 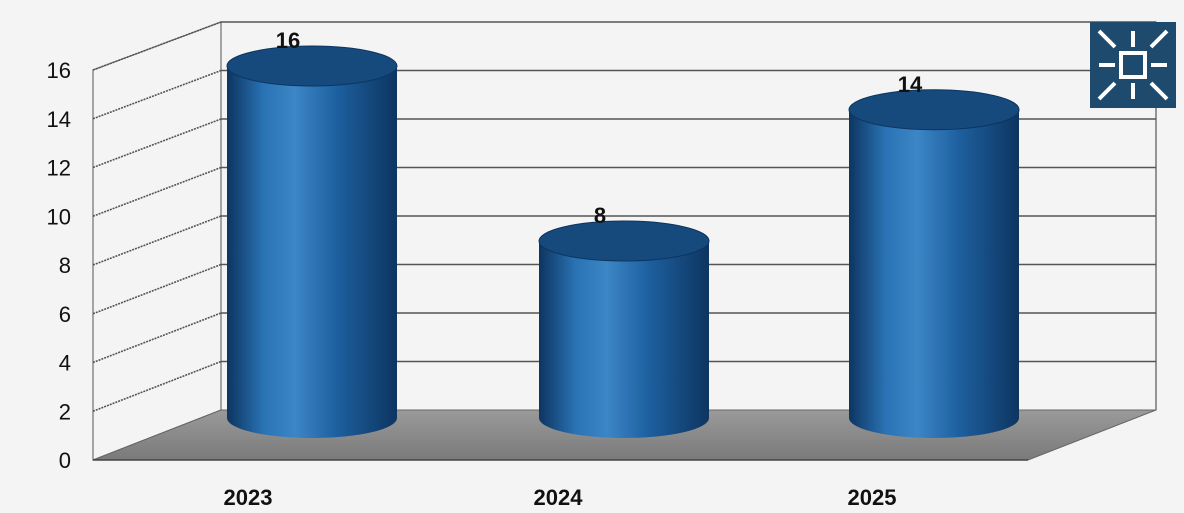 I want to click on x-tick-label: 2024, so click(x=559, y=496).